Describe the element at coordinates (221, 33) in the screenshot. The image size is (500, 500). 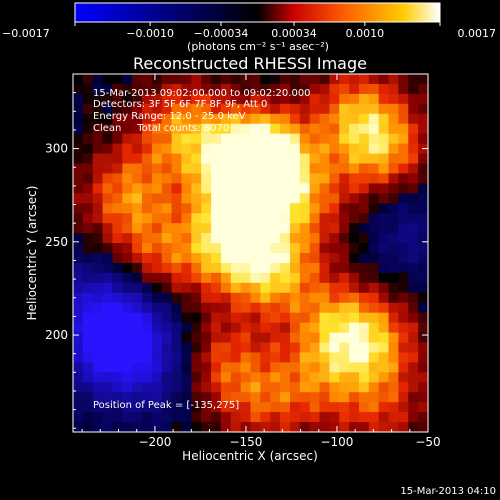
I see `colorbar-tick-label: −0.00034` at that location.